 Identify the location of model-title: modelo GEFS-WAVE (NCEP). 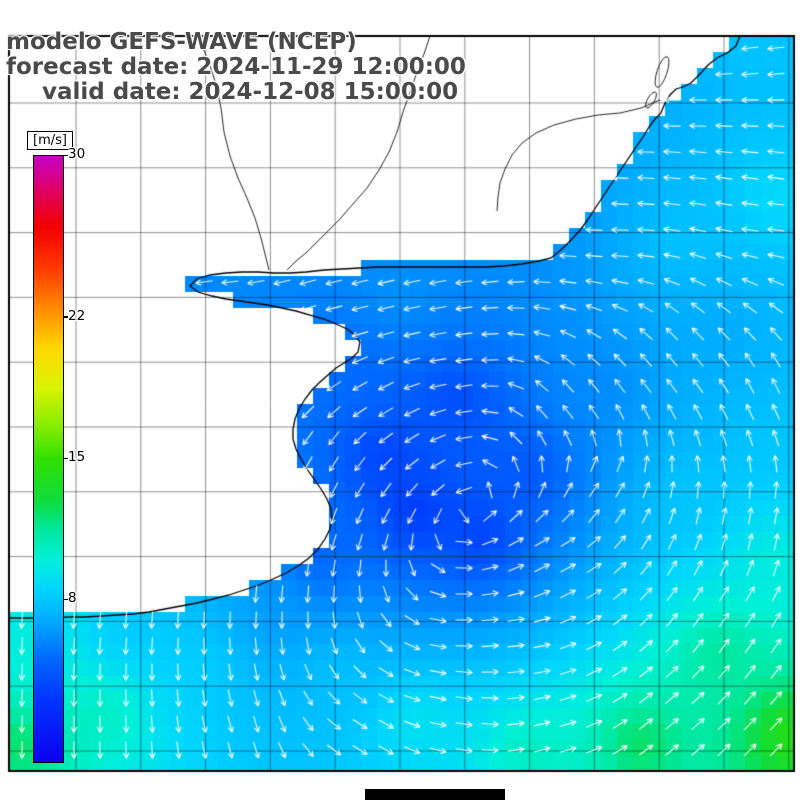
(181, 42).